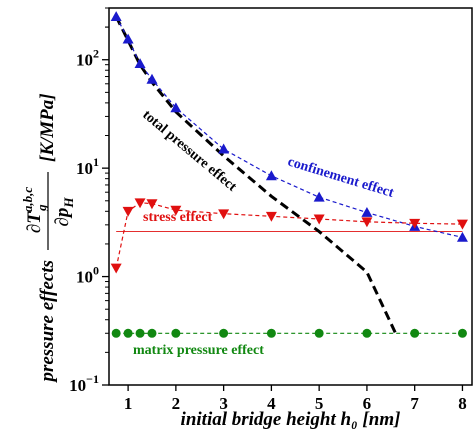 This screenshot has height=431, width=474. Describe the element at coordinates (414, 403) in the screenshot. I see `x-tick-label: 7` at that location.